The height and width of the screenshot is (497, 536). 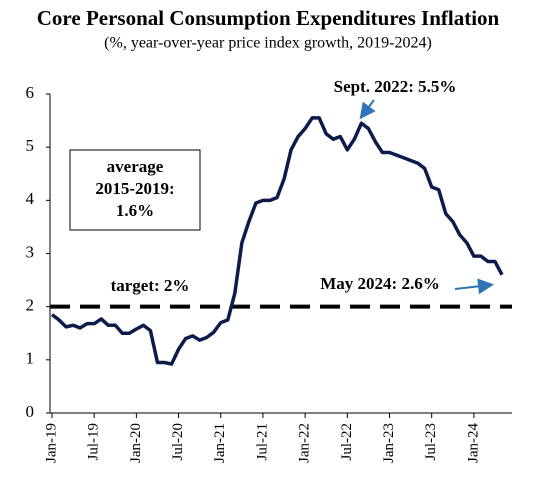 I want to click on target-label: target: 2%, so click(x=150, y=285).